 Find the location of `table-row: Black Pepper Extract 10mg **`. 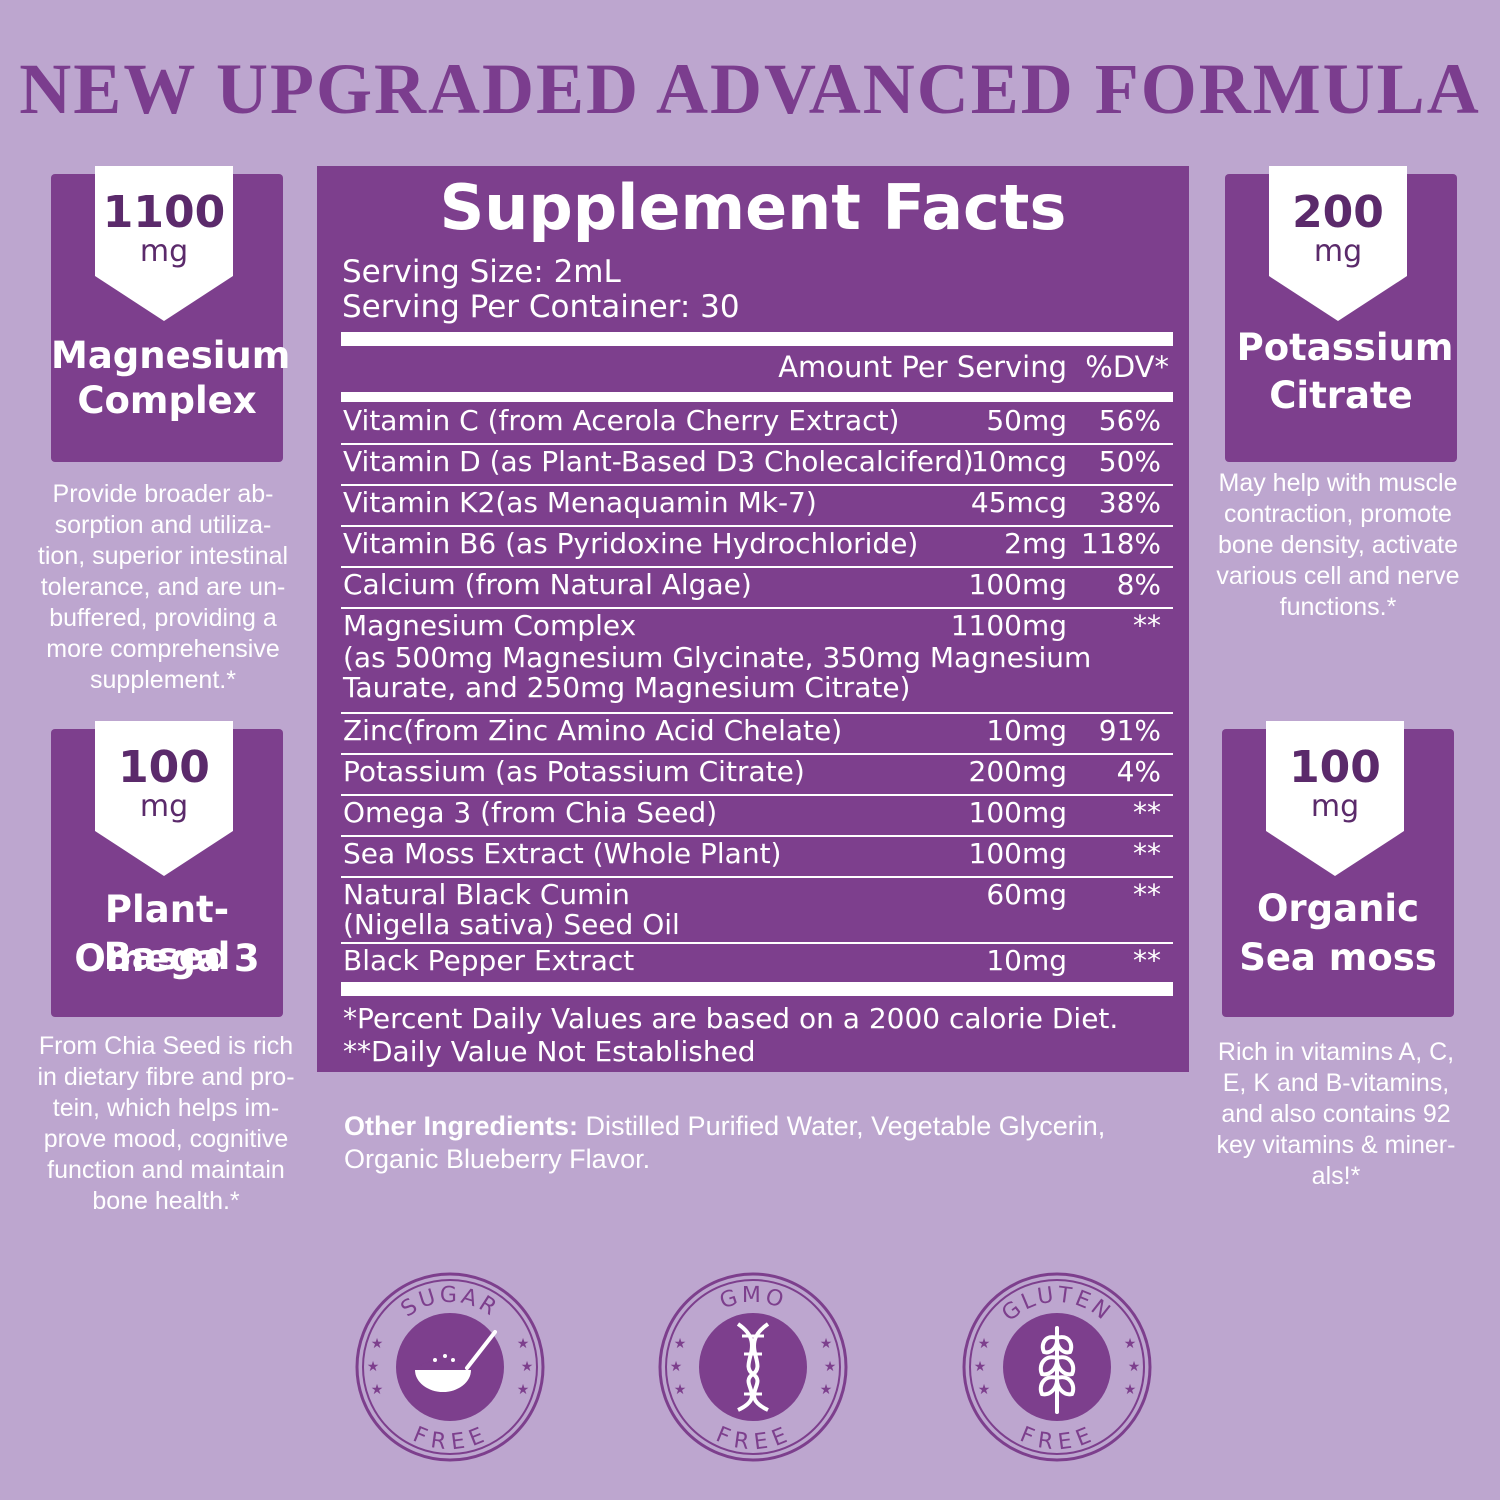

table-row: Black Pepper Extract 10mg ** is located at coordinates (752, 960).